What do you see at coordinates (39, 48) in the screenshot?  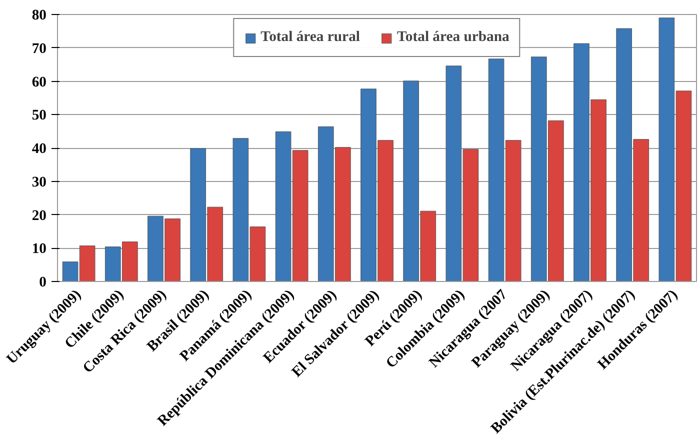 I see `y-tick-label: 70` at bounding box center [39, 48].